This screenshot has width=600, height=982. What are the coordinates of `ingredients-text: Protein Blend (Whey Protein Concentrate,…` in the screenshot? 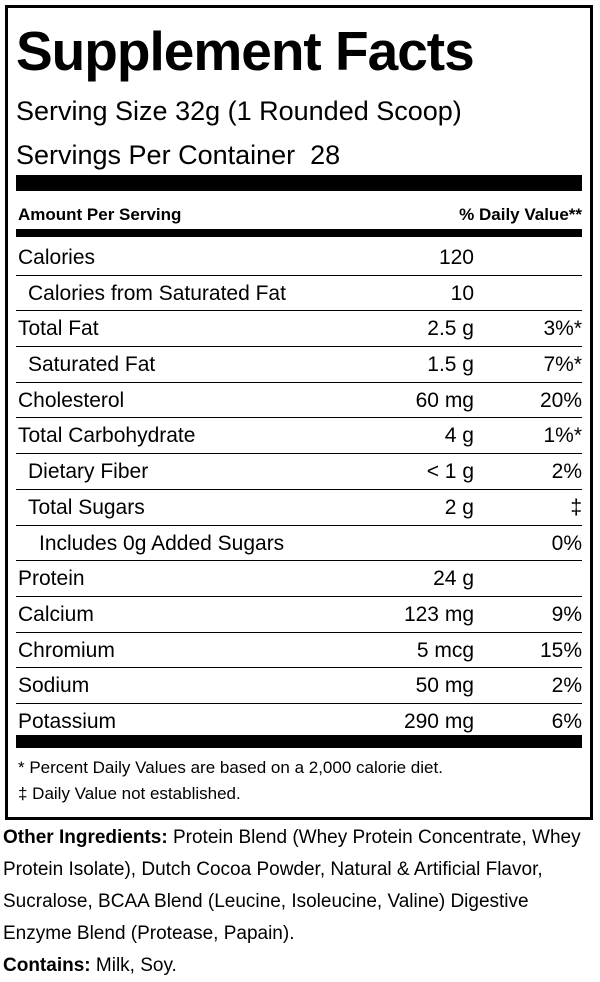 It's located at (292, 885).